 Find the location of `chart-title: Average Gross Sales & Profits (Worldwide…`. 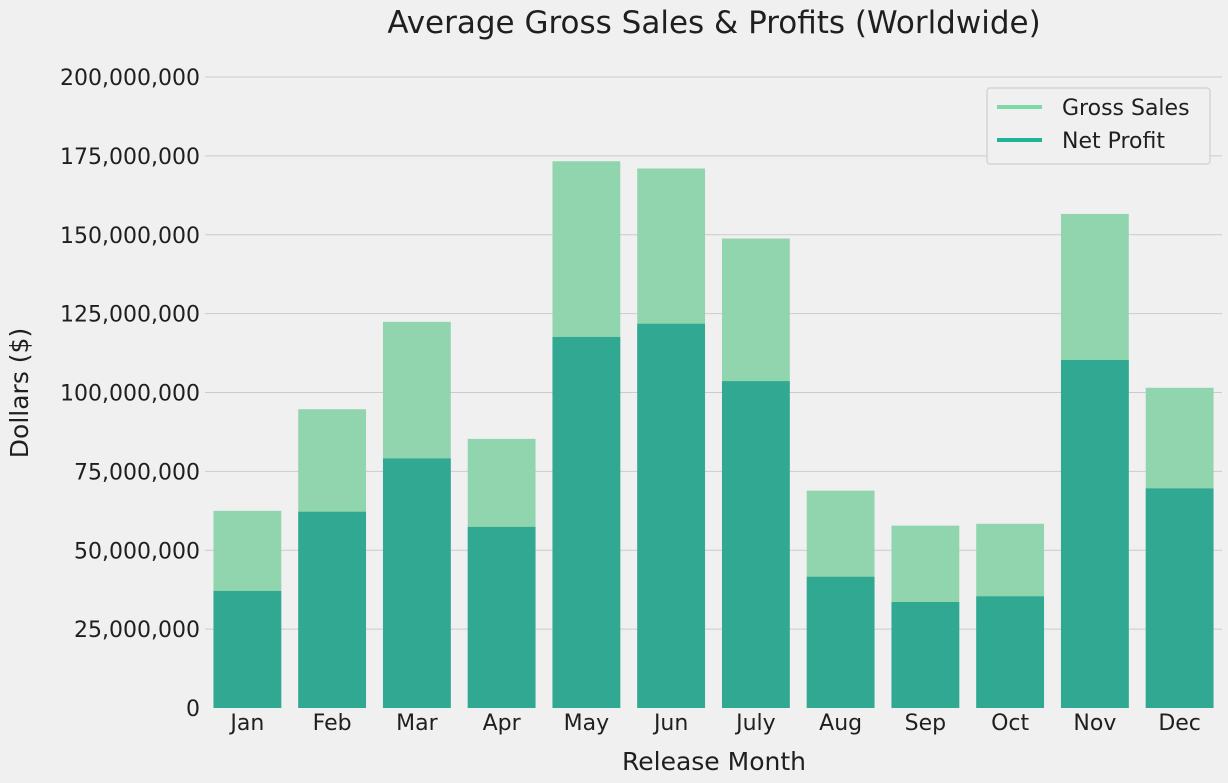

chart-title: Average Gross Sales & Profits (Worldwide… is located at coordinates (713, 23).